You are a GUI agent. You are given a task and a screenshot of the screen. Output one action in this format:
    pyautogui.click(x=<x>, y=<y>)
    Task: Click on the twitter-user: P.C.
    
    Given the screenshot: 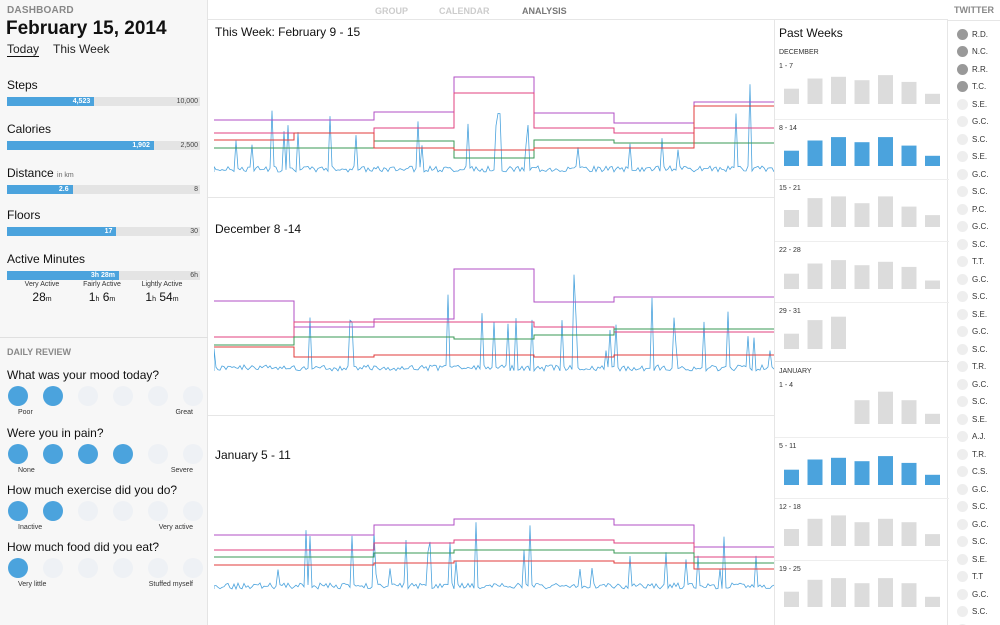 What is the action you would take?
    pyautogui.click(x=972, y=209)
    